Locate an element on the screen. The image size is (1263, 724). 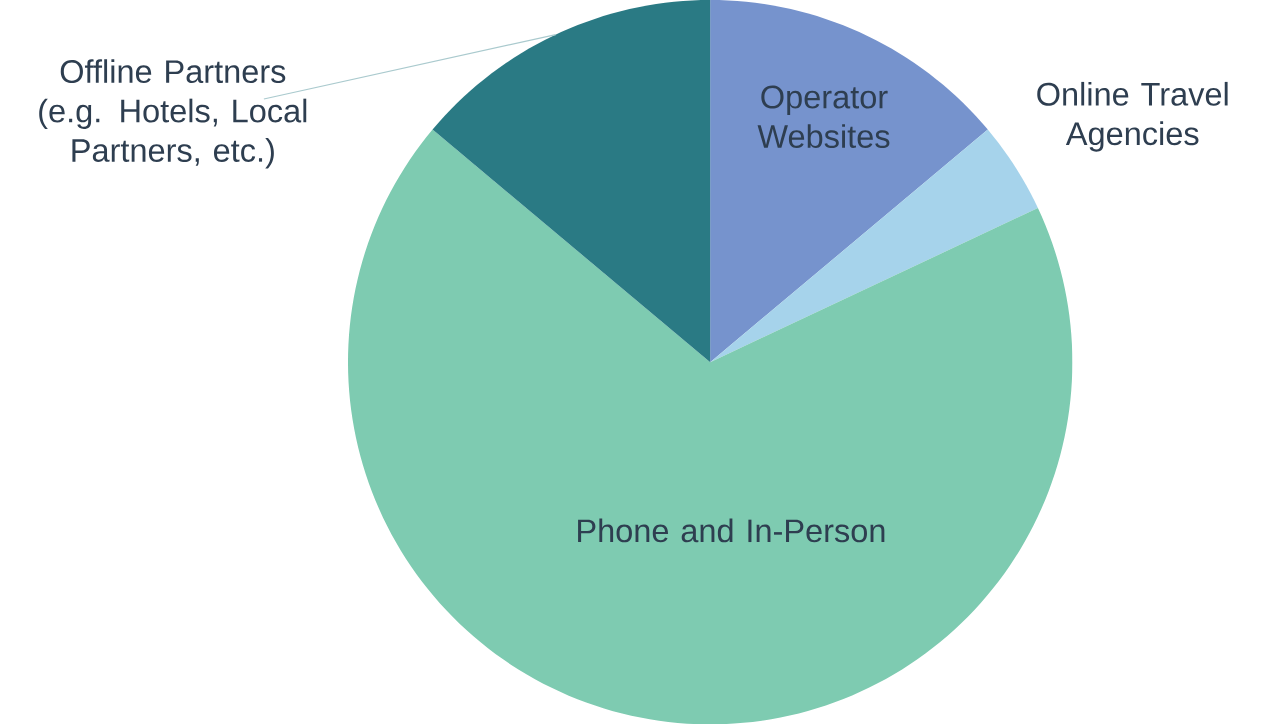
slice-label: Phone and In-Person is located at coordinates (731, 530).